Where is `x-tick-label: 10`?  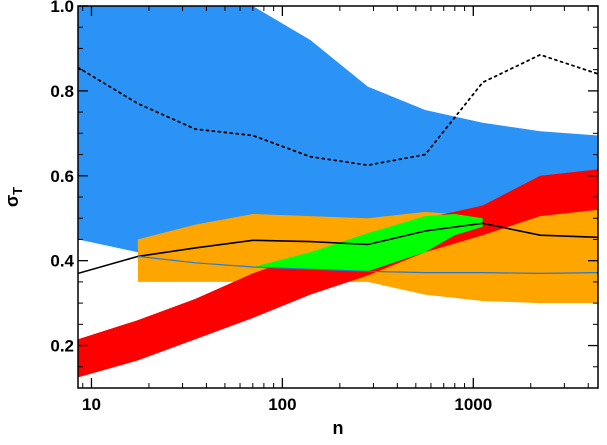
x-tick-label: 10 is located at coordinates (91, 404).